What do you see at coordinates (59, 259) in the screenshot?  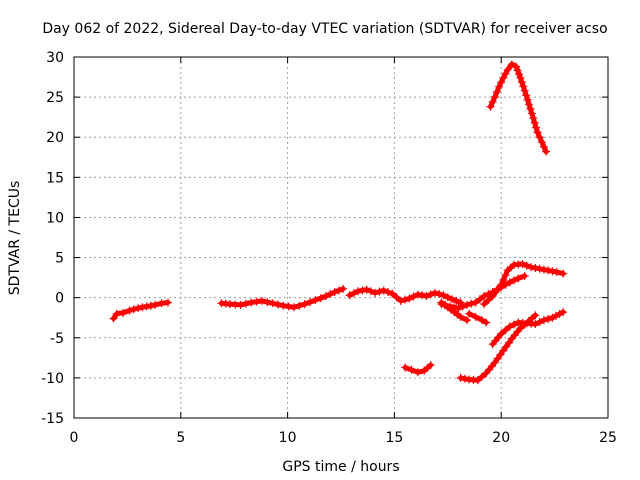 I see `y-tick-label: 5` at bounding box center [59, 259].